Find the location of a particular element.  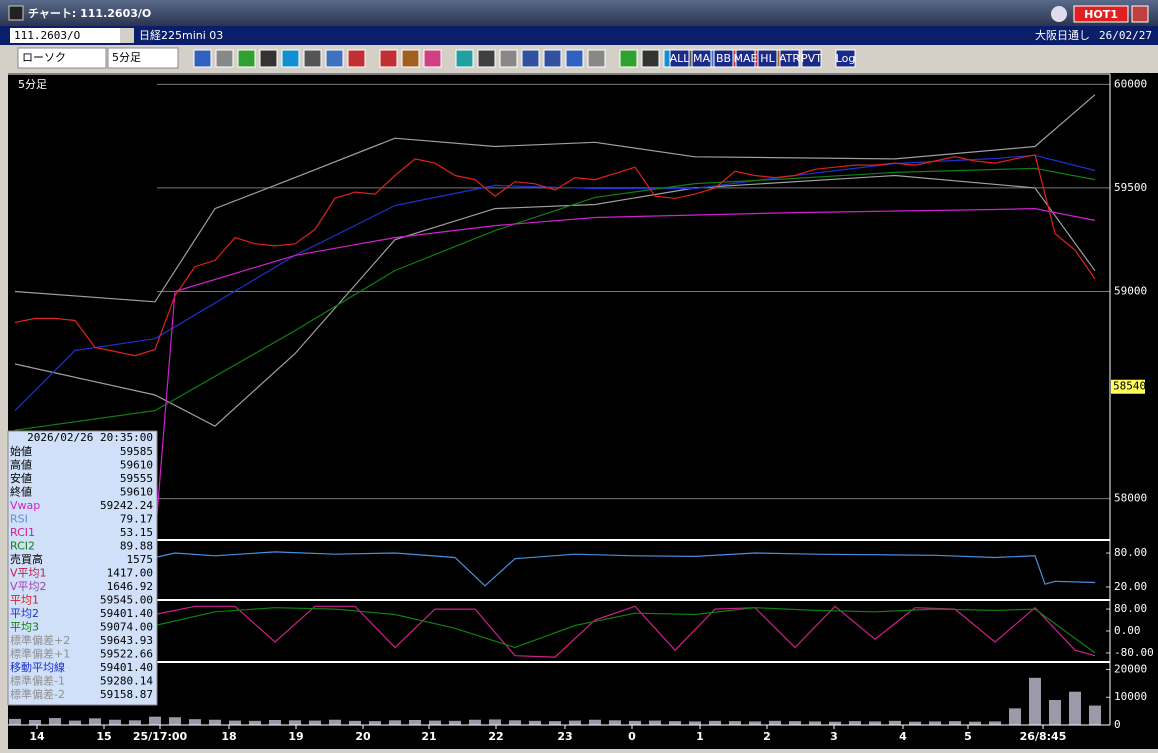

y-tick-label: 20.00 is located at coordinates (1130, 586).